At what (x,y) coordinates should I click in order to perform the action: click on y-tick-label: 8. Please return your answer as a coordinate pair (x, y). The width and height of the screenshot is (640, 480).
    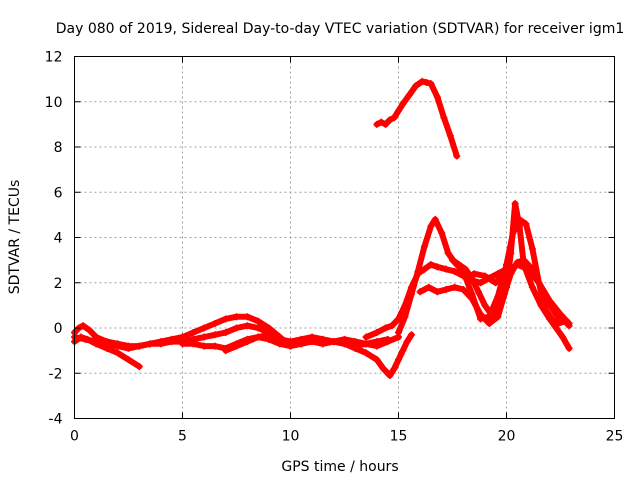
    Looking at the image, I should click on (58, 148).